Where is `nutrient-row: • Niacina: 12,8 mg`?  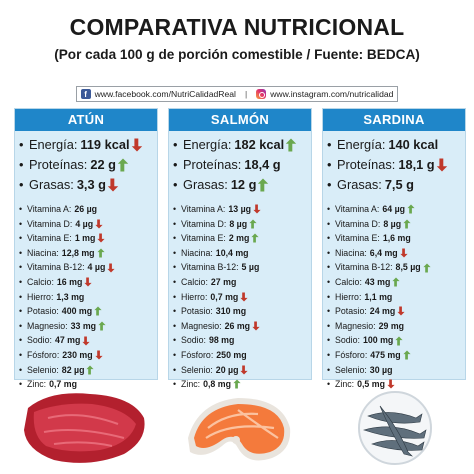 nutrient-row: • Niacina: 12,8 mg is located at coordinates (88, 253).